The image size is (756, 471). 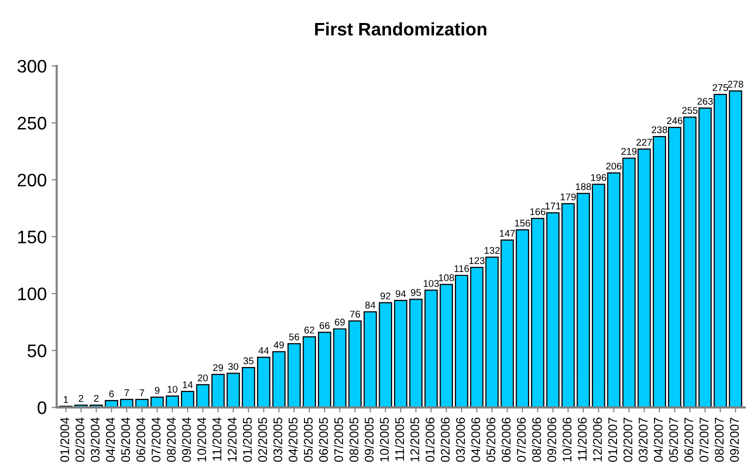 What do you see at coordinates (32, 66) in the screenshot?
I see `y-tick-label: 300` at bounding box center [32, 66].